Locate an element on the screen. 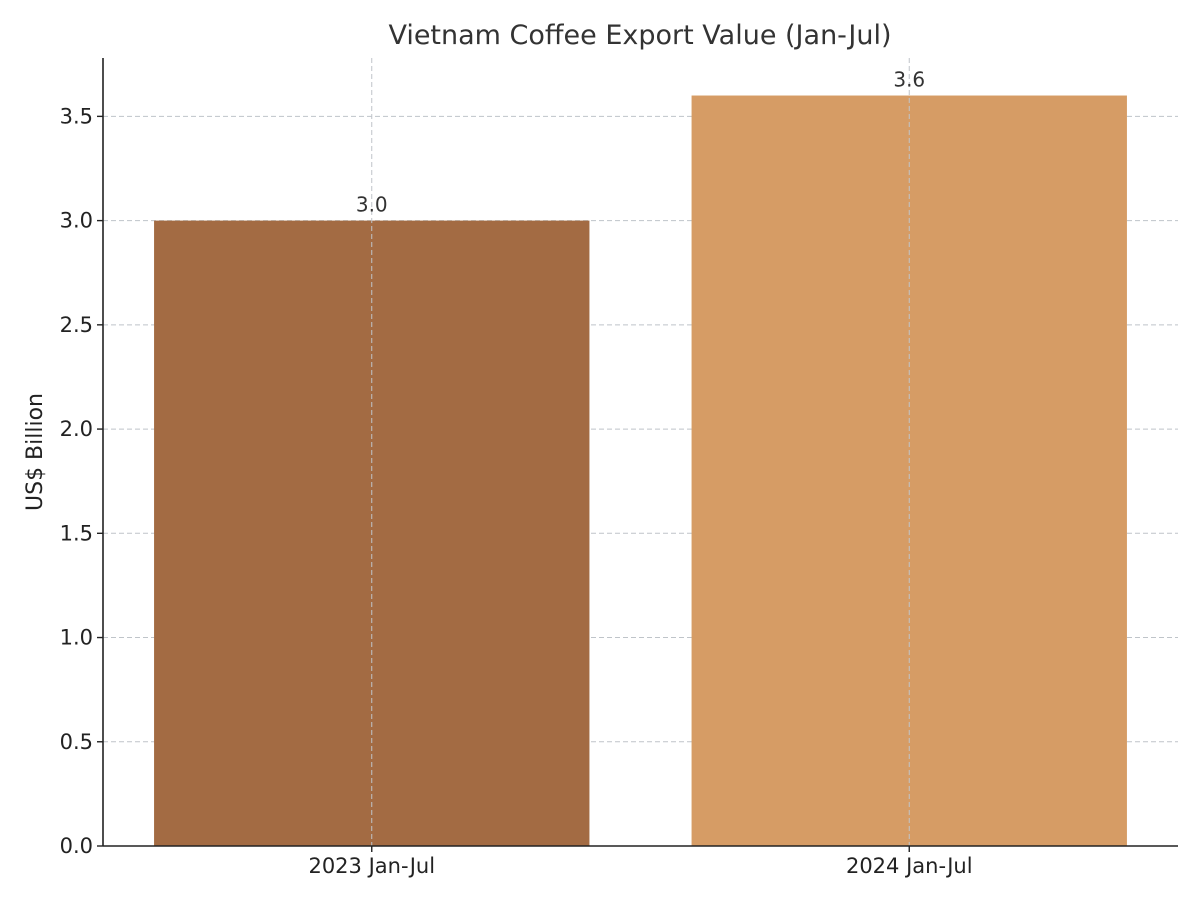 This screenshot has height=900, width=1200. y-tick-label: 1.0 is located at coordinates (76, 638).